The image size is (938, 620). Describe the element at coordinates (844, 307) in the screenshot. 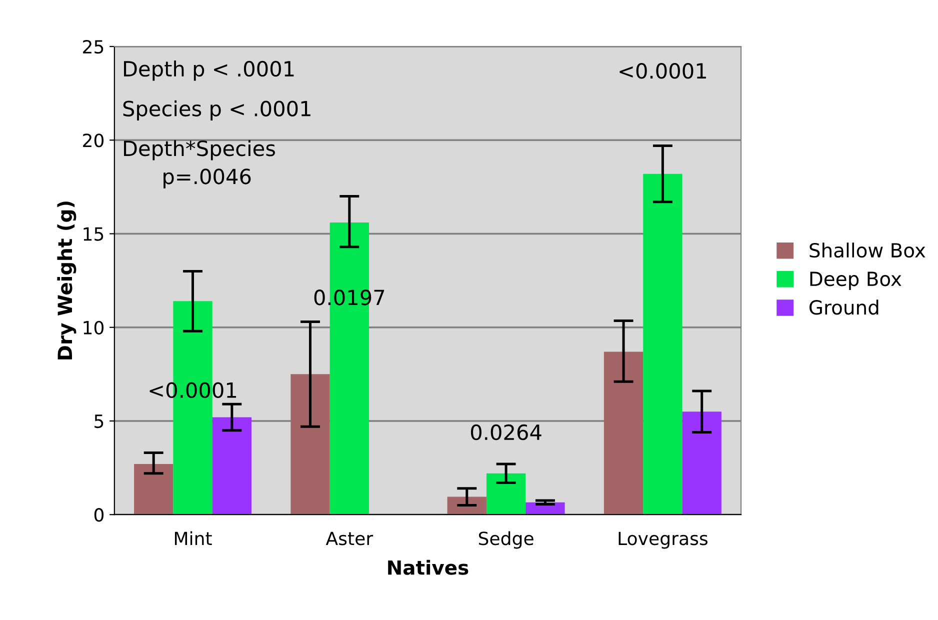

I see `legend-label: Ground` at that location.